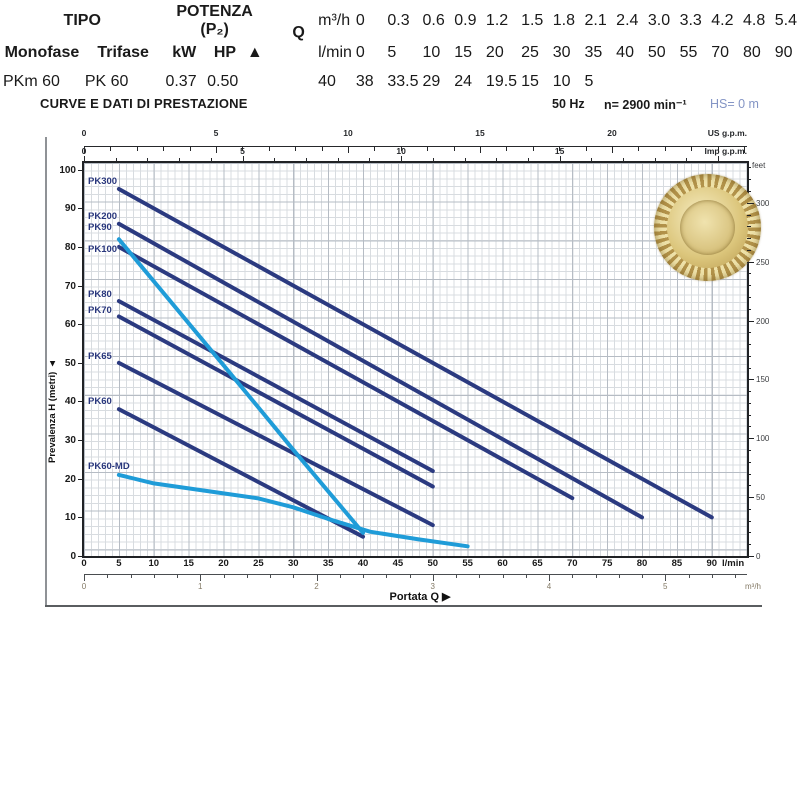 The height and width of the screenshot is (800, 800). Describe the element at coordinates (530, 81) in the screenshot. I see `head-value: 15` at that location.